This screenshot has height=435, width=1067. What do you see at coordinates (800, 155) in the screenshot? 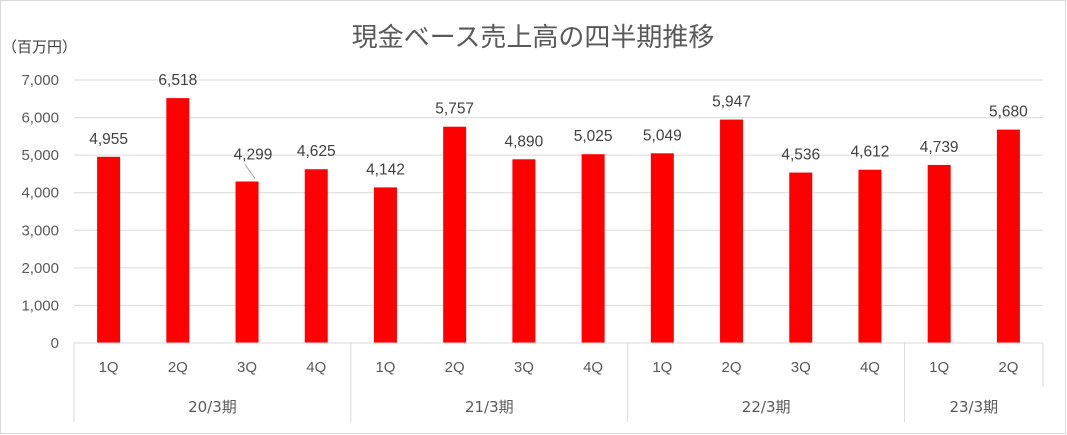
I see `data-label: 4,536` at bounding box center [800, 155].